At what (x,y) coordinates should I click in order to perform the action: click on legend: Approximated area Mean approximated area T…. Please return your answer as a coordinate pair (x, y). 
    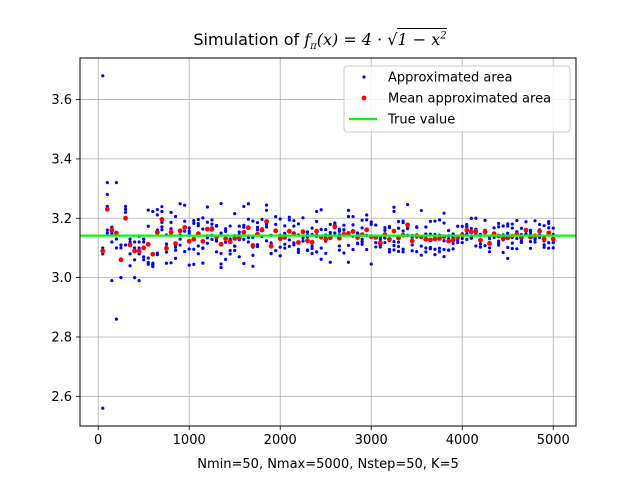
    Looking at the image, I should click on (457, 99).